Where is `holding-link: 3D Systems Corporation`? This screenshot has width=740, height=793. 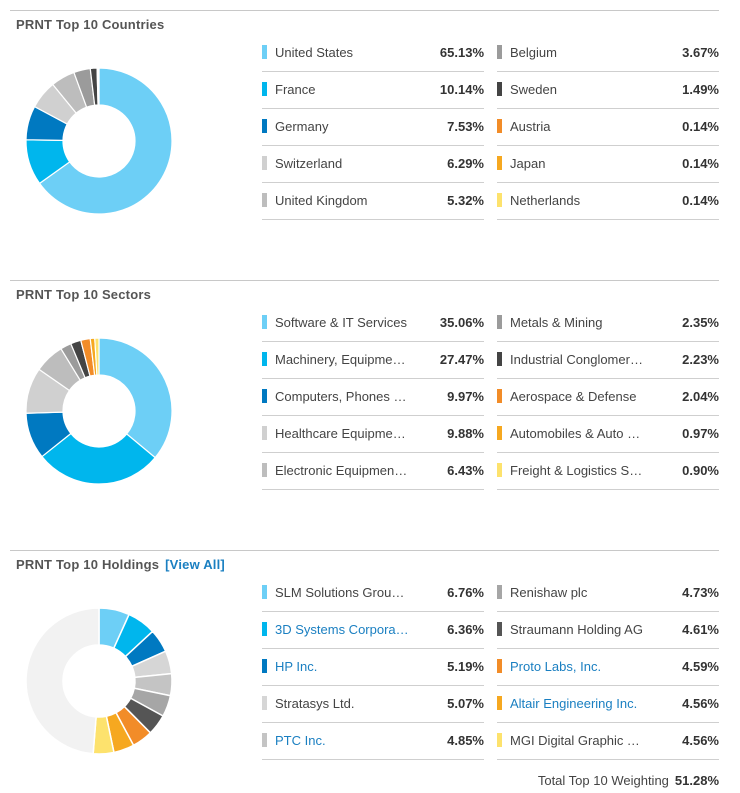 holding-link: 3D Systems Corporation is located at coordinates (342, 629).